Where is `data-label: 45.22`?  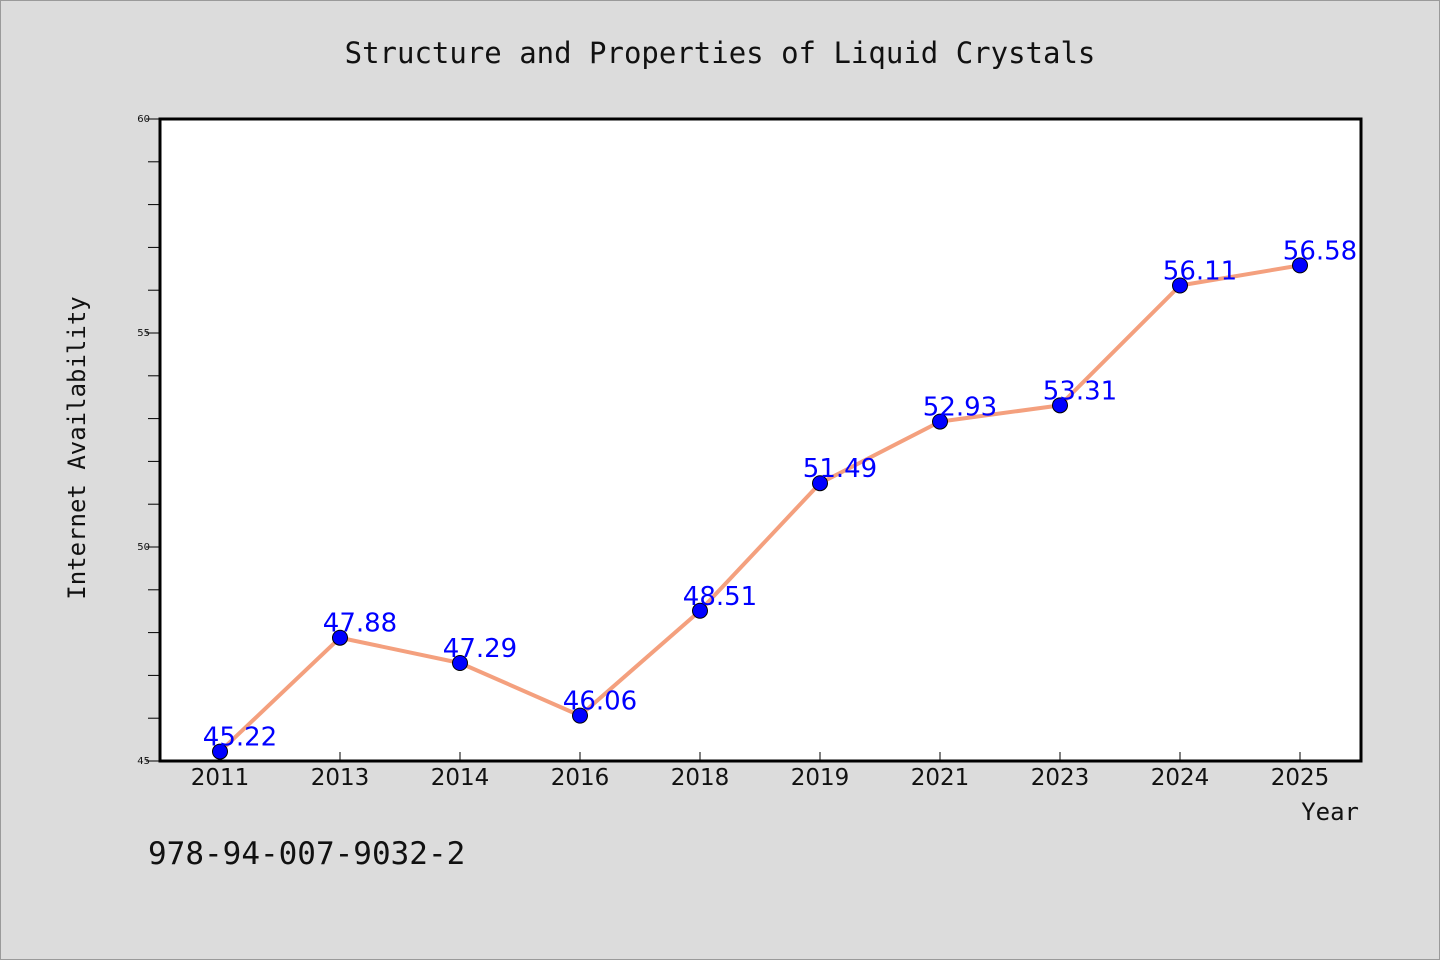
data-label: 45.22 is located at coordinates (240, 738).